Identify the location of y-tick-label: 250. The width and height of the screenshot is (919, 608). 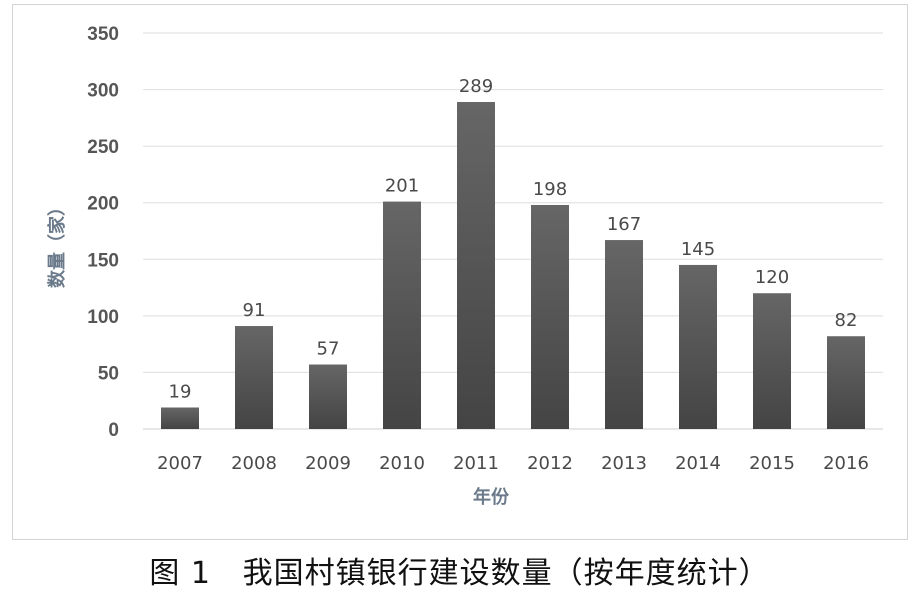
(103, 147).